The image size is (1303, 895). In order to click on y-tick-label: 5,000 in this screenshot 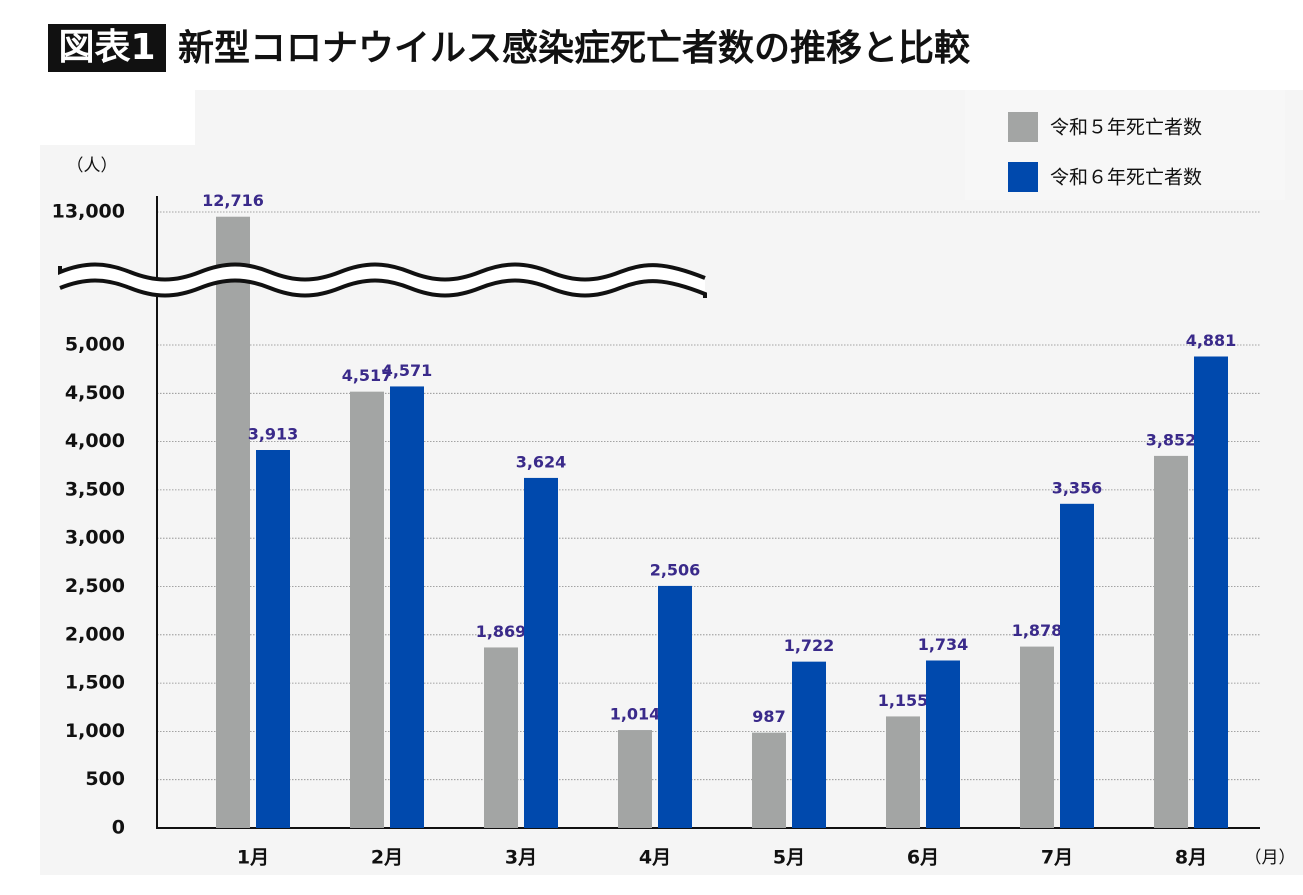, I will do `click(95, 345)`.